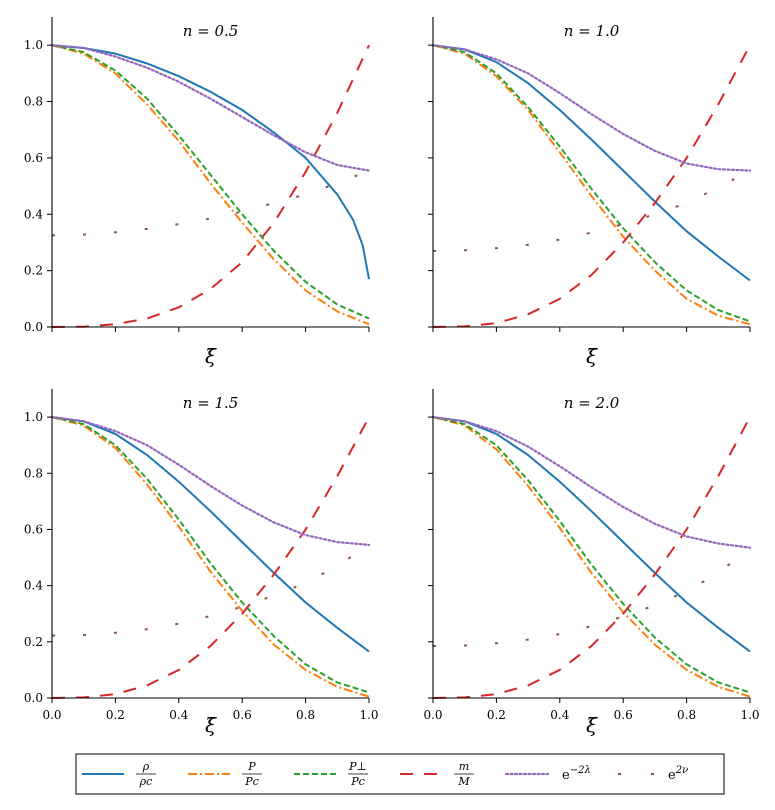 Image resolution: width=775 pixels, height=810 pixels. I want to click on legend-item-nu: e2ν, so click(653, 774).